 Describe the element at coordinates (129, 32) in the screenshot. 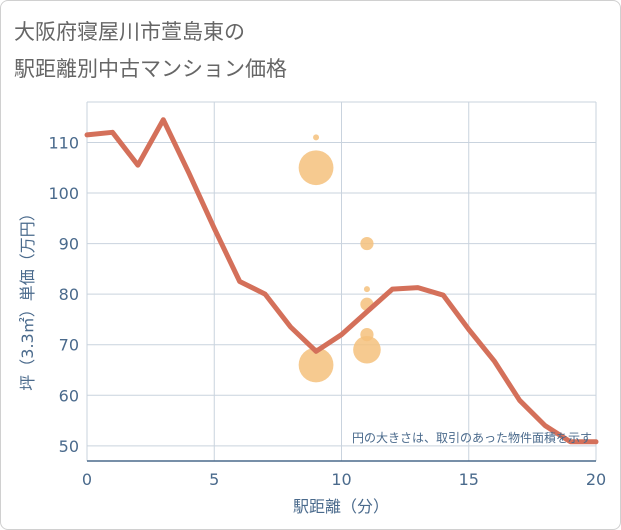

I see `chart-title-line-1: 大阪府寝屋川市萱島東の` at that location.